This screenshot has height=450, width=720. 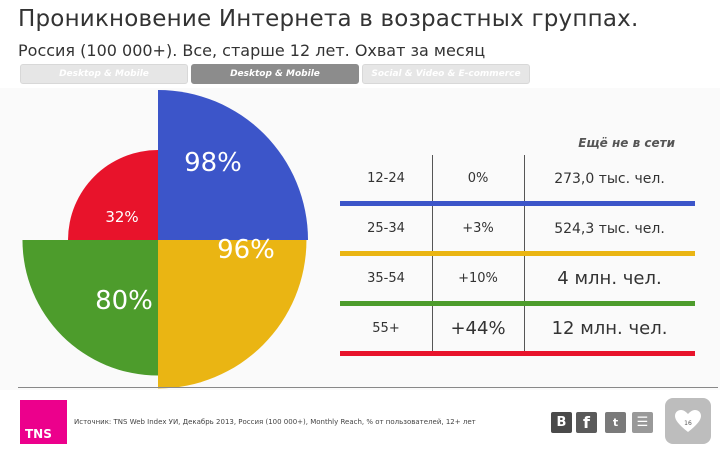 What do you see at coordinates (368, 387) in the screenshot?
I see `footer-divider` at bounding box center [368, 387].